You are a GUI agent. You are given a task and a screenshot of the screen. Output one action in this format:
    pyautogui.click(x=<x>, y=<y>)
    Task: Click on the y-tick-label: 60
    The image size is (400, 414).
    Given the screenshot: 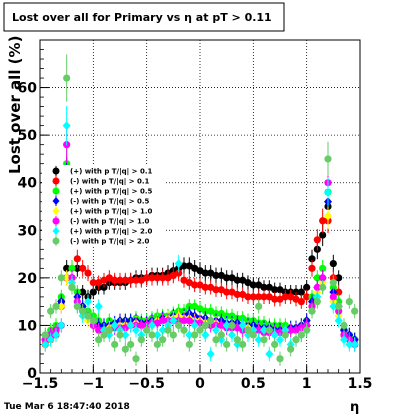 What is the action you would take?
    pyautogui.click(x=28, y=89)
    